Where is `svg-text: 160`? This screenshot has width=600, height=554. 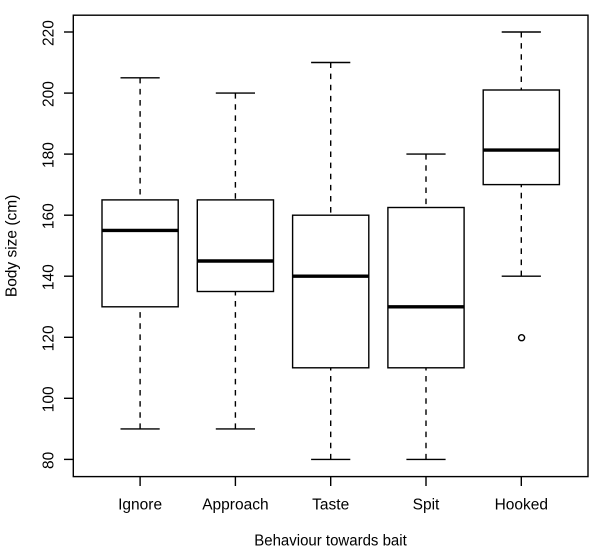
svg-text: 160 is located at coordinates (49, 216).